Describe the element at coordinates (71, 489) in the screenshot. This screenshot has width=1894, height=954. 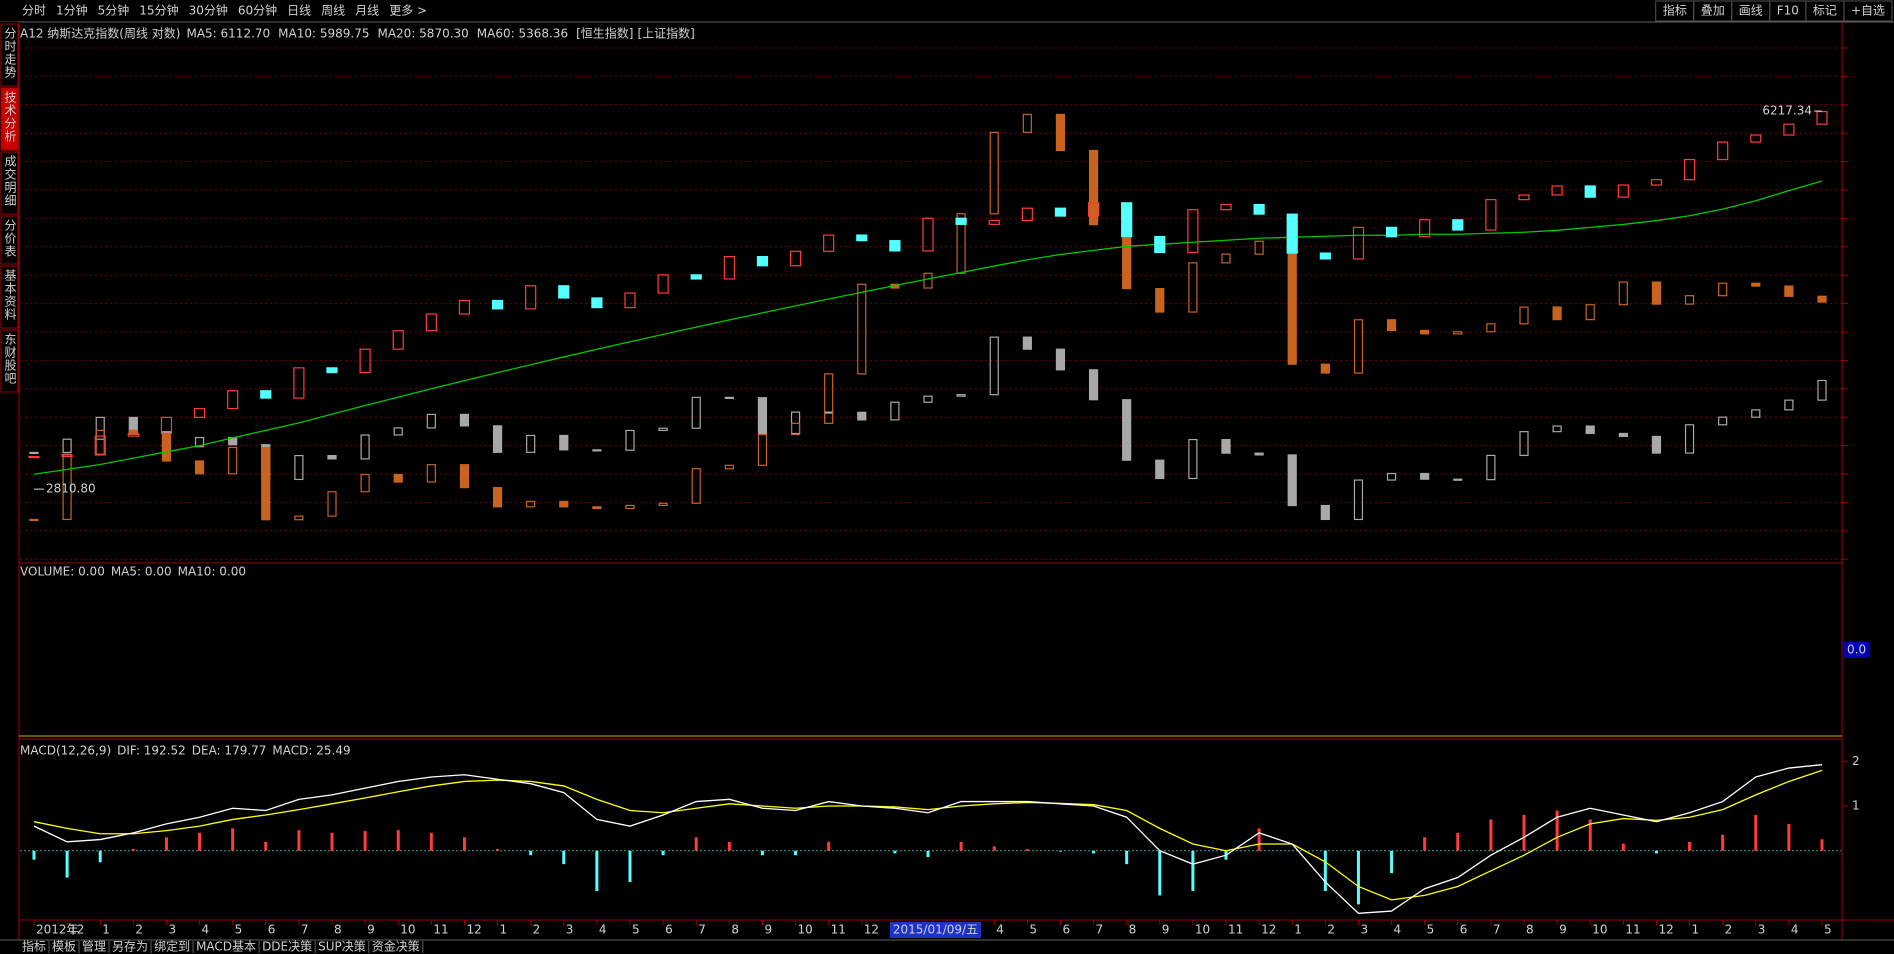
I see `low-annotation: 2810.80` at that location.